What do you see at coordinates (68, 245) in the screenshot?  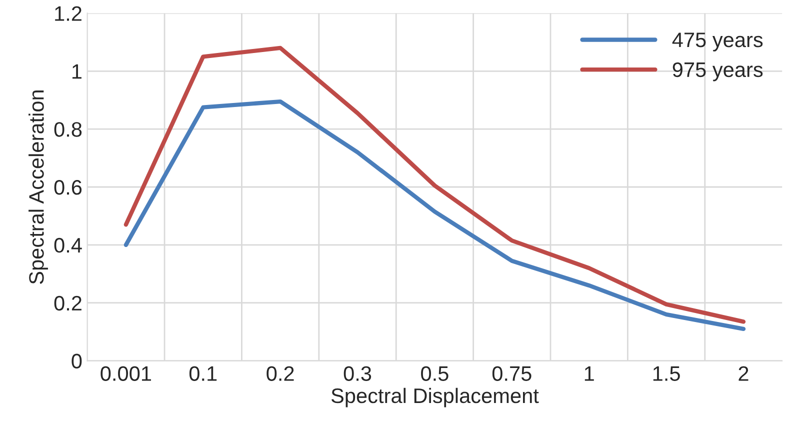 I see `y-tick-label: 0.4` at bounding box center [68, 245].